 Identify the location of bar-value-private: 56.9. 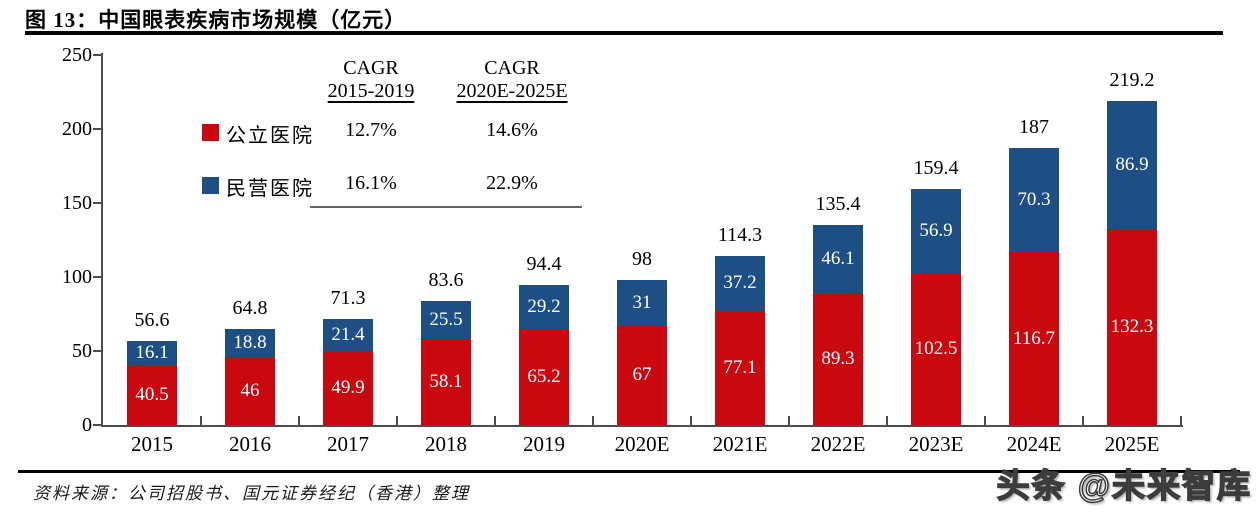
(936, 231).